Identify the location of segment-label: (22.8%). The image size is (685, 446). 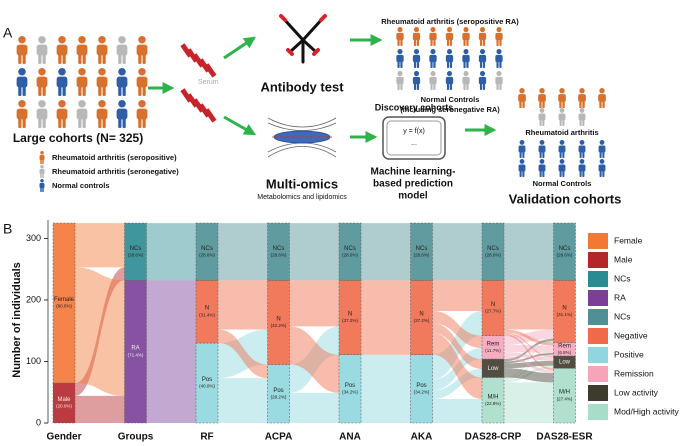
(493, 403).